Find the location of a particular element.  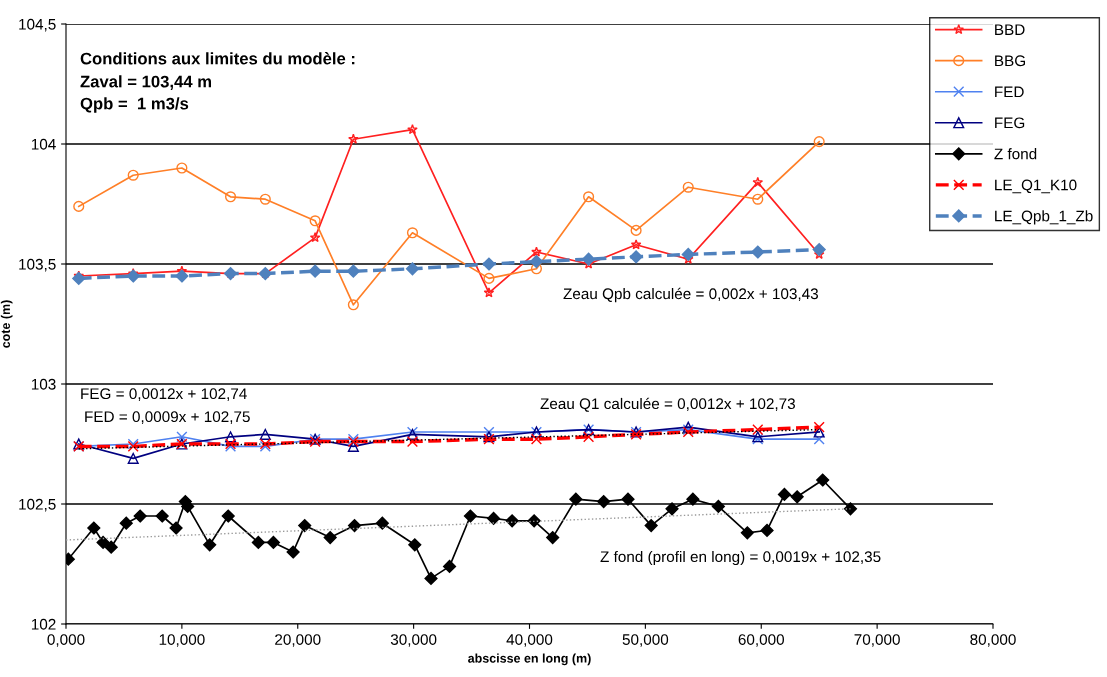

y-tick-label: 104 is located at coordinates (43, 144).